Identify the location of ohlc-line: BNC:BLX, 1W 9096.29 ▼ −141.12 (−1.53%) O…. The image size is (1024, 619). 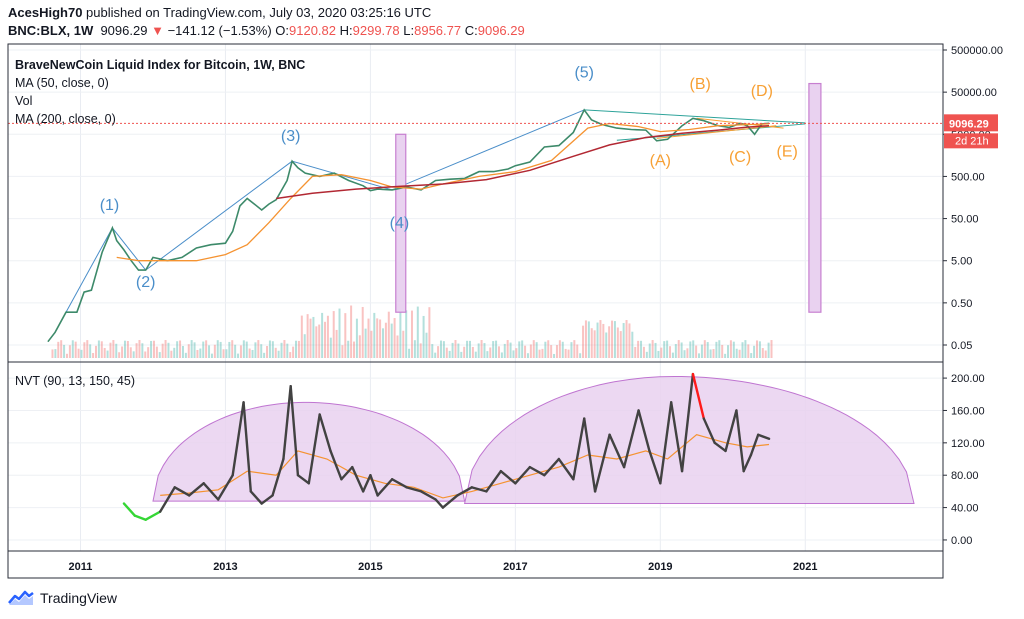
(266, 30).